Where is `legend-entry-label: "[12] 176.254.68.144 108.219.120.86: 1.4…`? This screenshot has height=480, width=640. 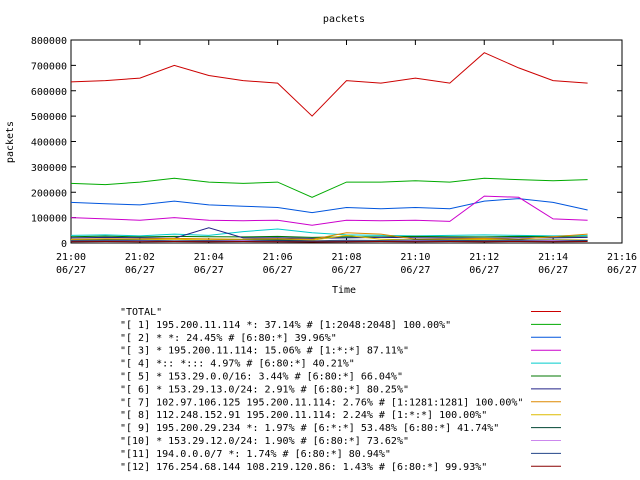
legend-entry-label: "[12] 176.254.68.144 108.219.120.86: 1.4… is located at coordinates (303, 467).